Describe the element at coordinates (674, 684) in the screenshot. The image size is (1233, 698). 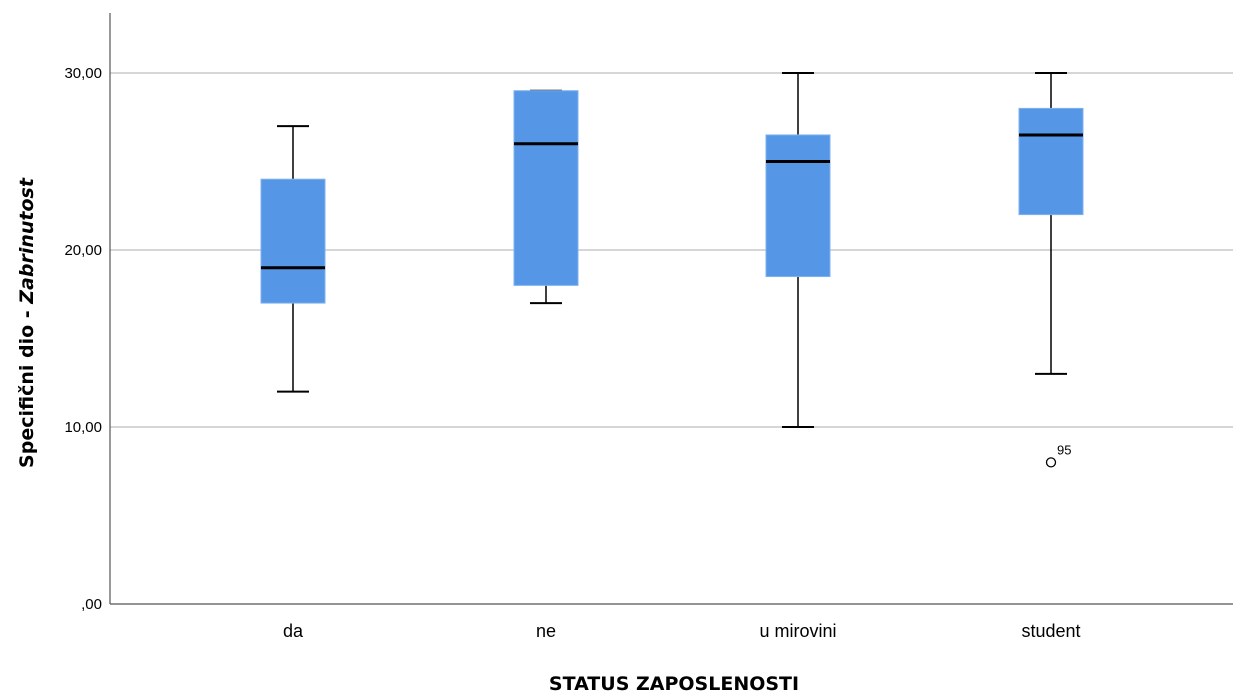
I see `x-axis-label: STATUS ZAPOSLENOSTI` at that location.